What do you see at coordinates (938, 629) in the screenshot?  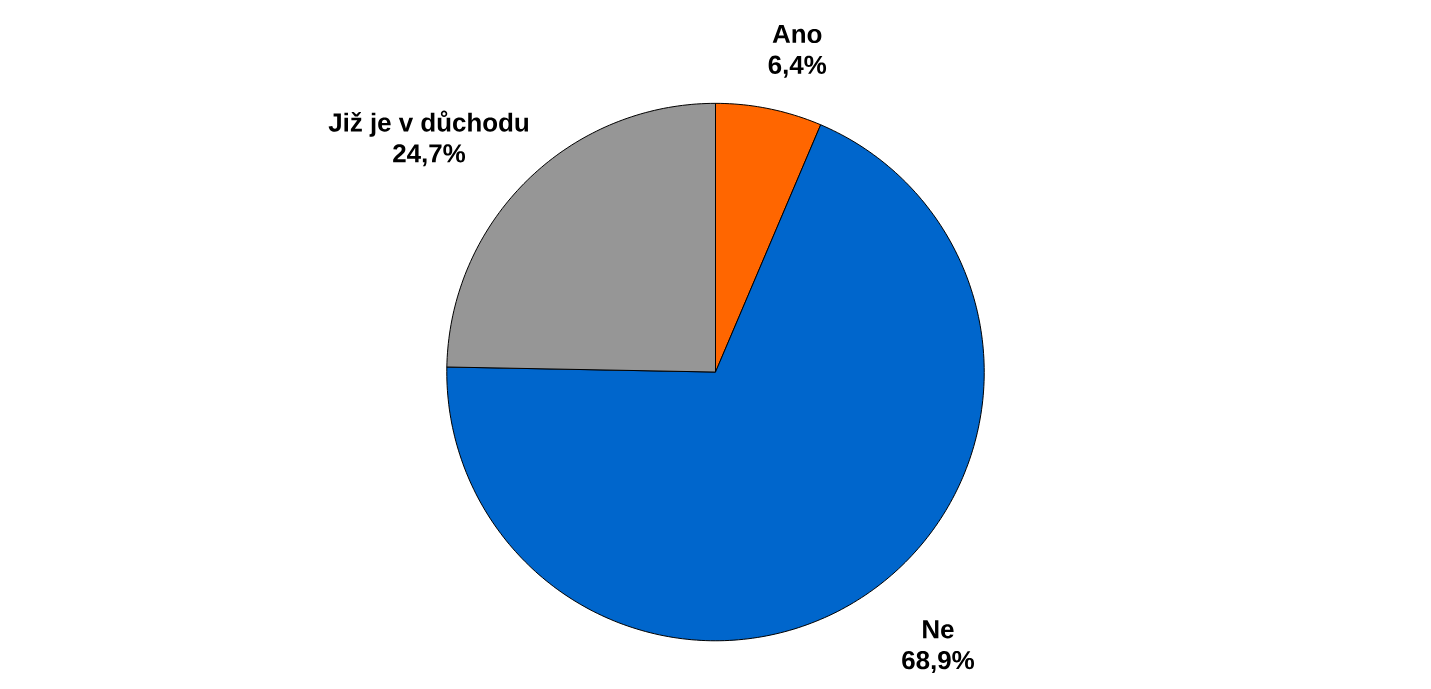 I see `slice-label: Ne` at bounding box center [938, 629].